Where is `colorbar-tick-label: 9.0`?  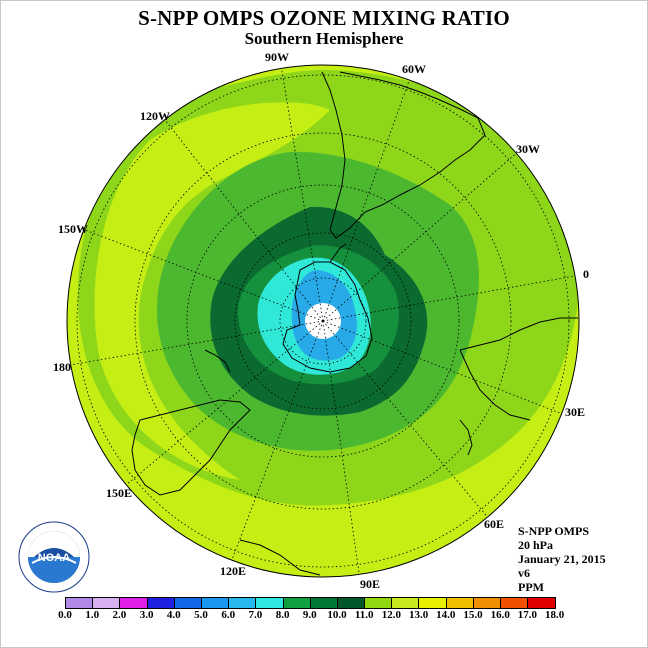 colorbar-tick-label: 9.0 is located at coordinates (309, 615).